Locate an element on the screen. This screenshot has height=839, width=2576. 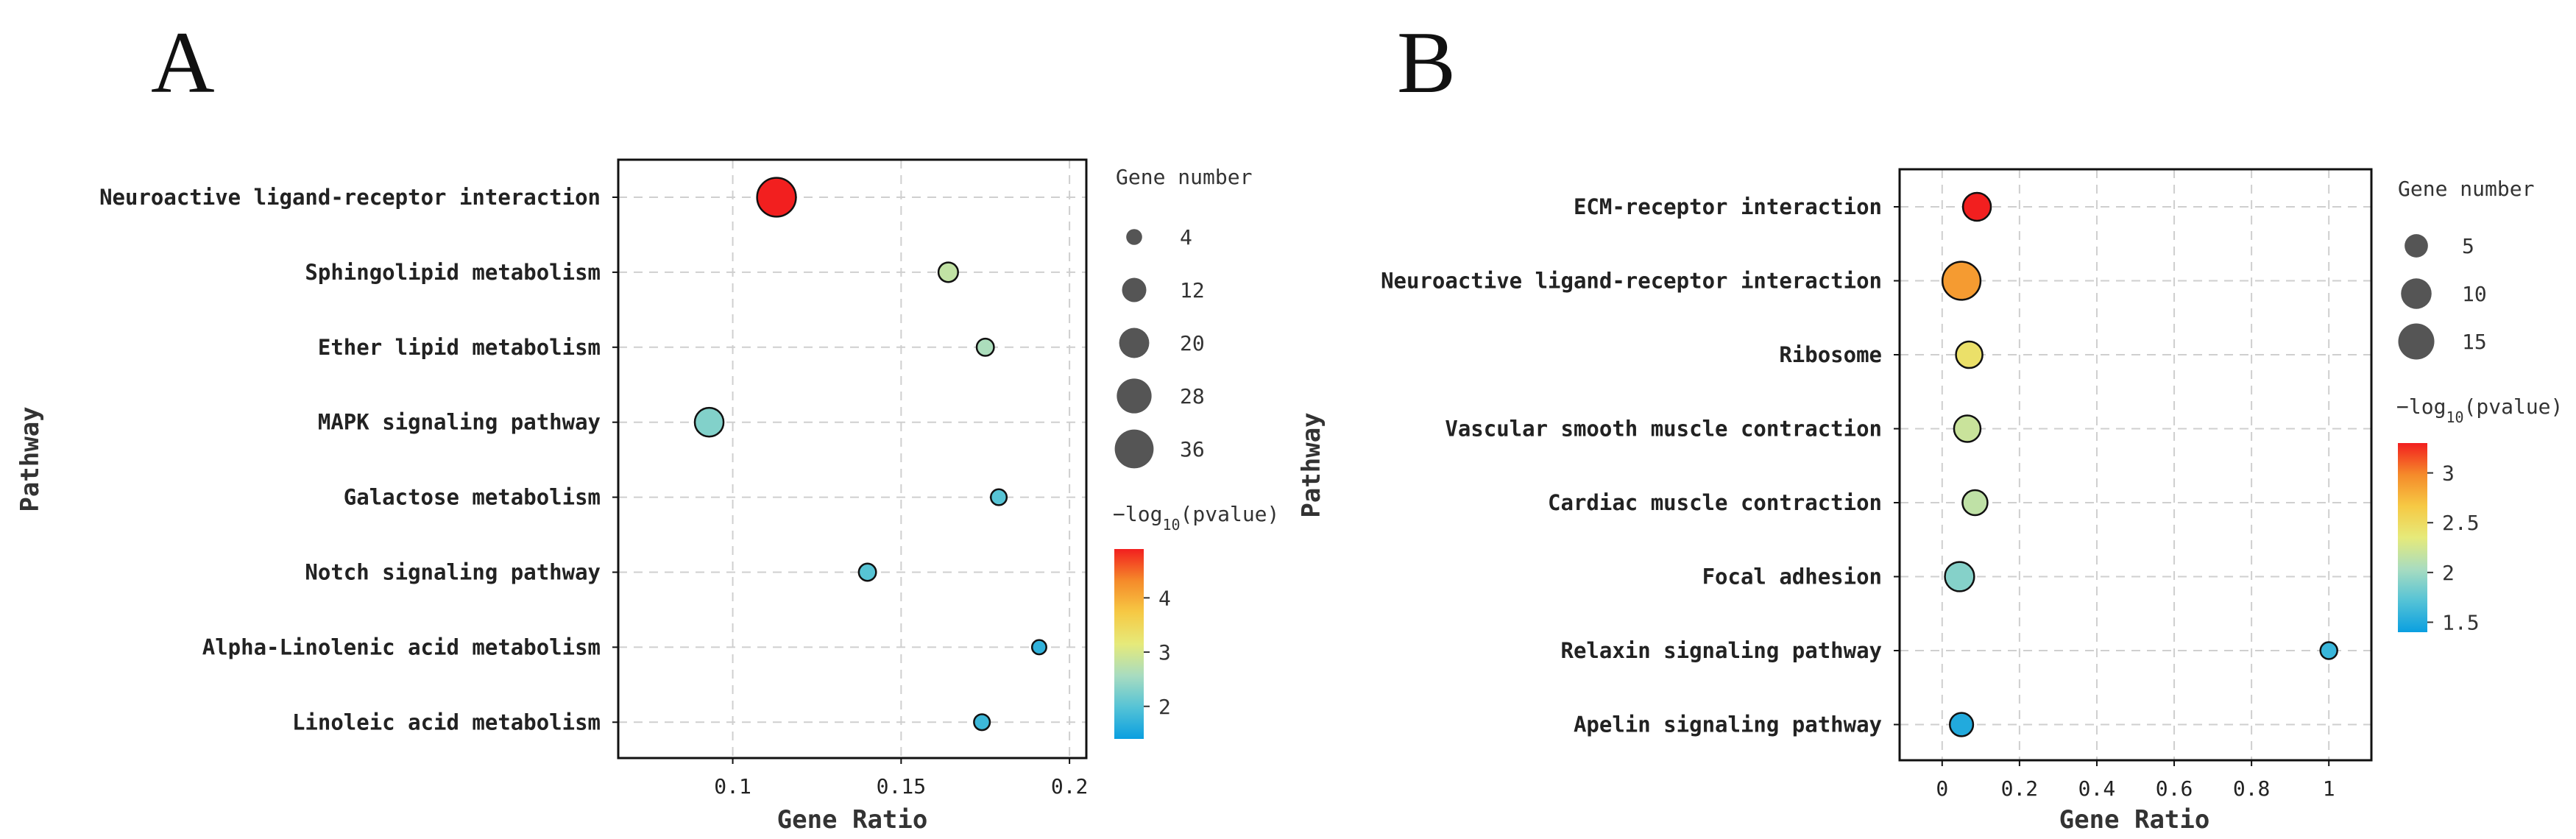
size-legend-label: 4 is located at coordinates (1186, 237).